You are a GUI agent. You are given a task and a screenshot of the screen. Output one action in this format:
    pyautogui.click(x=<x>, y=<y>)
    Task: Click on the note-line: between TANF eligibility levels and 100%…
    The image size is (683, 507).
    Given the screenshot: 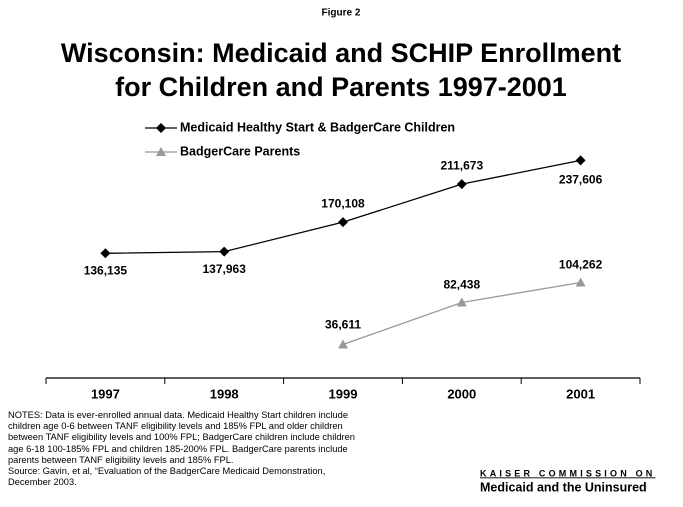 What is the action you would take?
    pyautogui.click(x=181, y=437)
    